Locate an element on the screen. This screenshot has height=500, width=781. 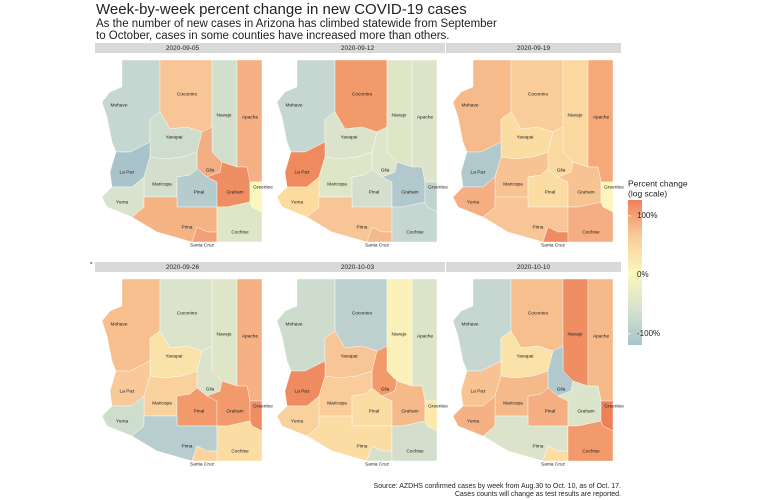
panel-date: 2020-09-12 is located at coordinates (358, 48).